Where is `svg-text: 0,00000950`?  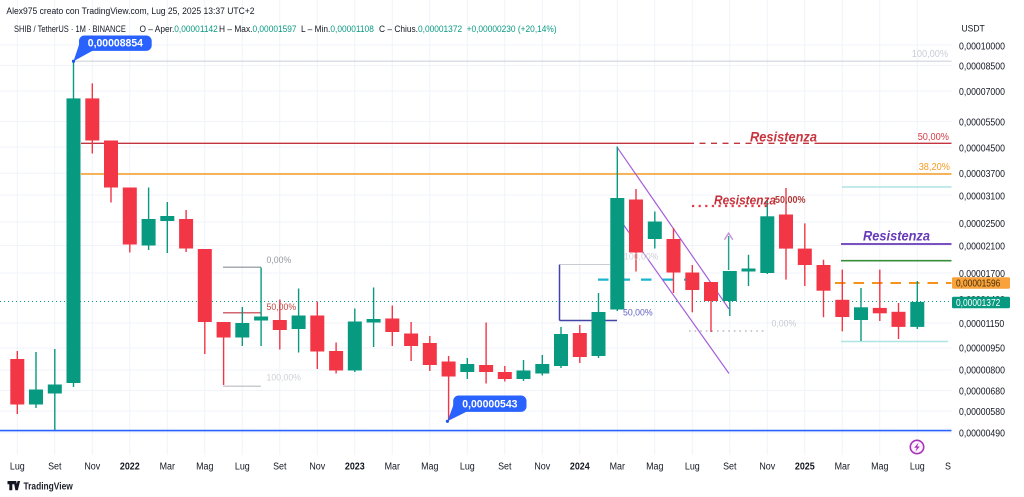
svg-text: 0,00000950 is located at coordinates (982, 348).